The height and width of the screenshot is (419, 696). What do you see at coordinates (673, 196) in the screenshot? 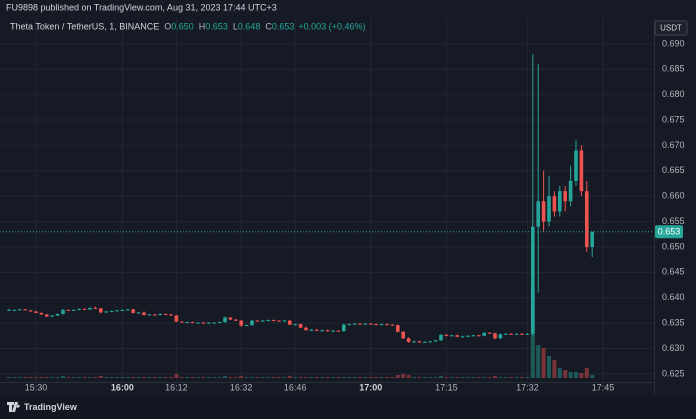
I see `y-tick-label: 0.660` at bounding box center [673, 196].